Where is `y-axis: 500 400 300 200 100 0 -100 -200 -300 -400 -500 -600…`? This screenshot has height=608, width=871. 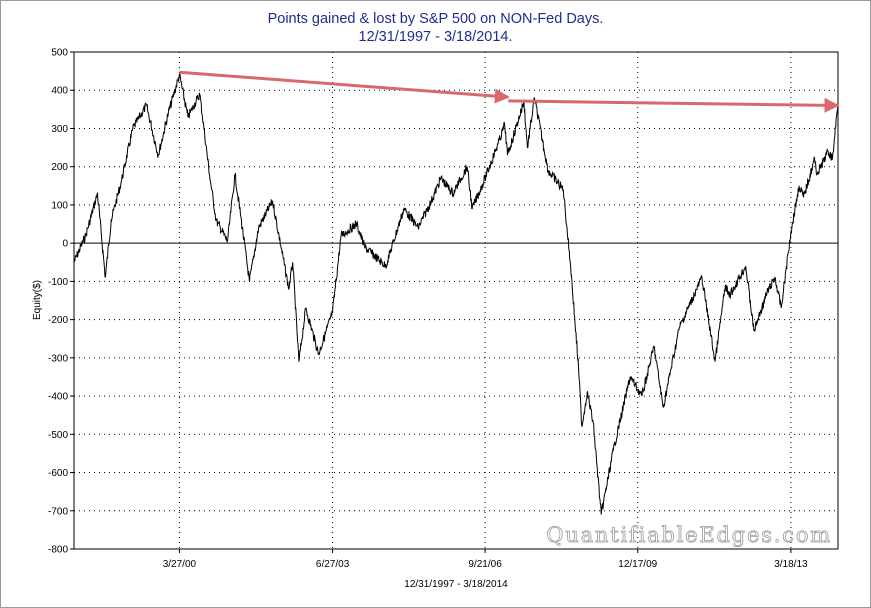 y-axis: 500 400 300 200 100 0 -100 -200 -300 -400 -500 -600… is located at coordinates (61, 302).